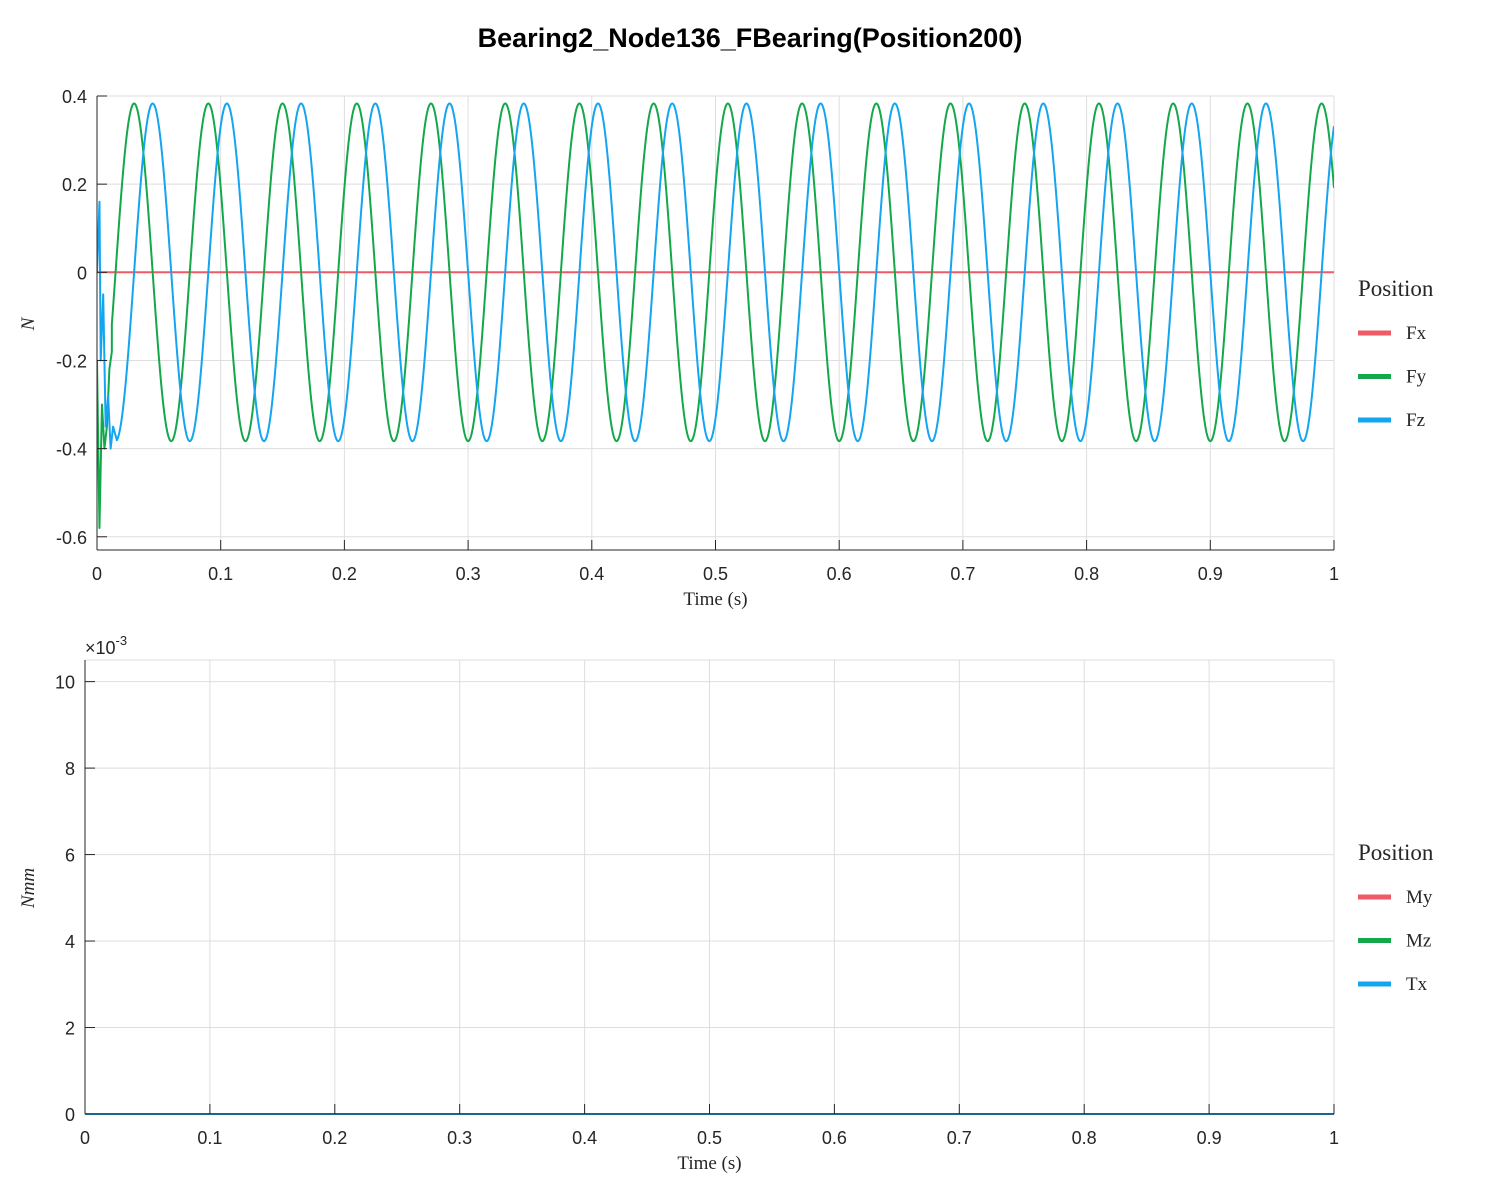 The width and height of the screenshot is (1500, 1200). Describe the element at coordinates (70, 856) in the screenshot. I see `y-tick-label: 6` at that location.